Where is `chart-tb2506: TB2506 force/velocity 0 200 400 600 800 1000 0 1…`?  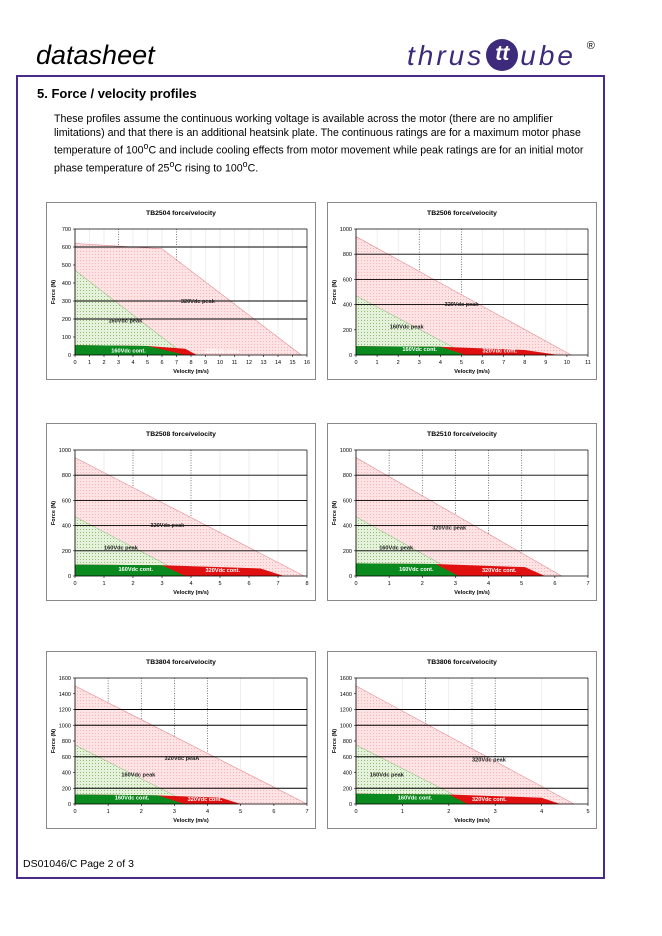 chart-tb2506: TB2506 force/velocity 0 200 400 600 800 1000 0 1… is located at coordinates (462, 291).